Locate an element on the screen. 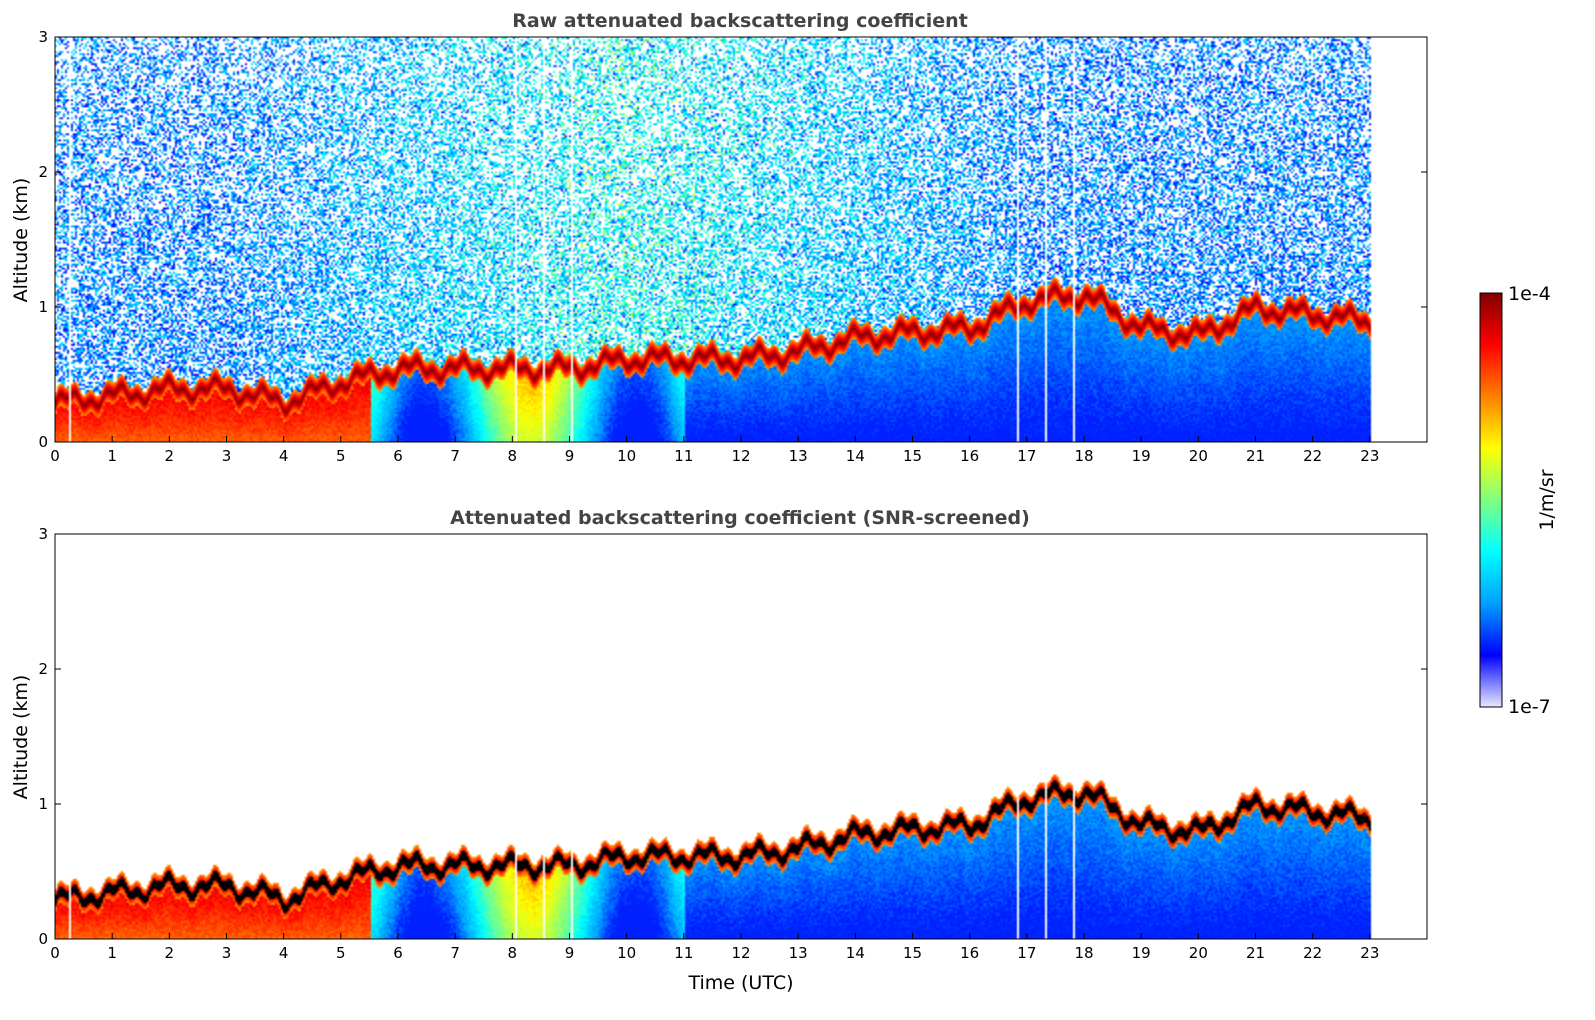 The width and height of the screenshot is (1595, 1020). x-axis-label: Time (UTC) is located at coordinates (740, 983).